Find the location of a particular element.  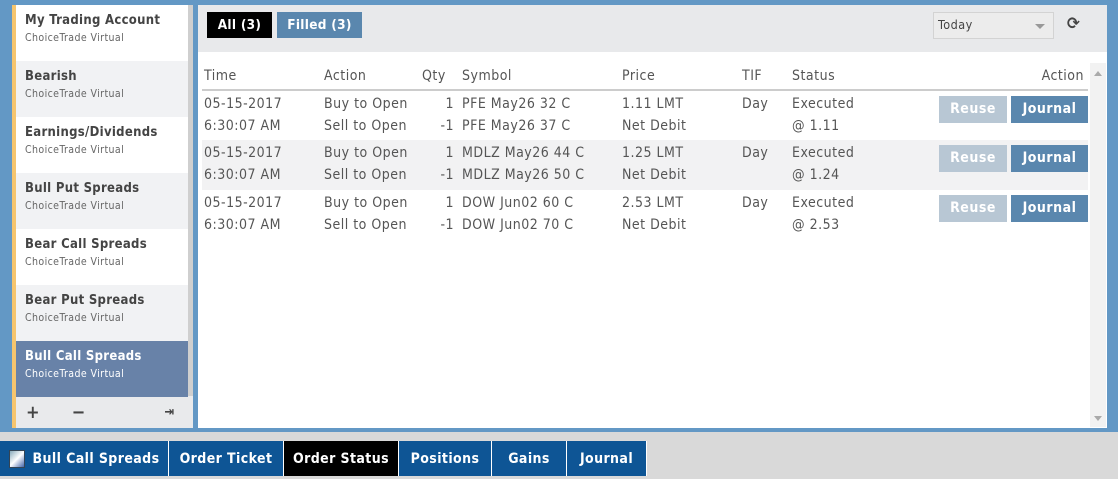

sidebar-item: Earnings/Dividends ChoiceTrade Virtual is located at coordinates (102, 145).